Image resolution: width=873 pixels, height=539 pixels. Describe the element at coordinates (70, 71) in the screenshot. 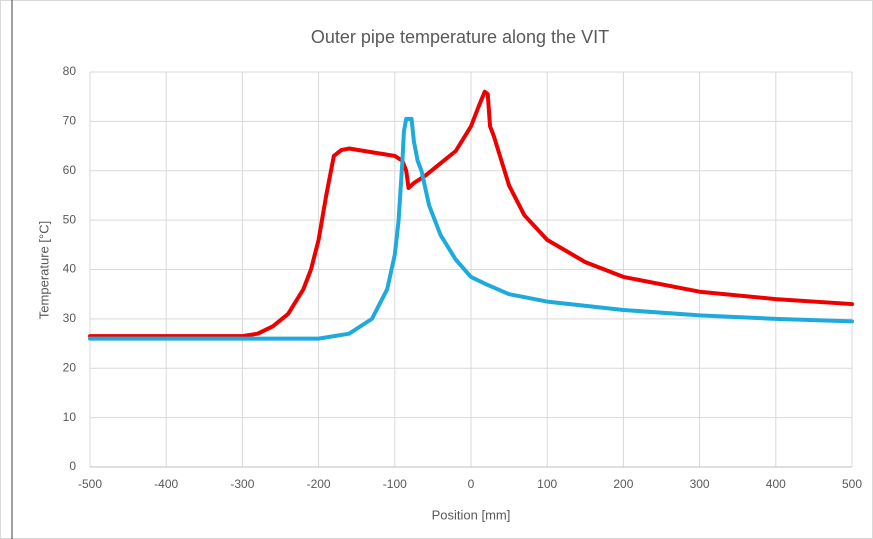

I see `y-tick-label: 80` at that location.